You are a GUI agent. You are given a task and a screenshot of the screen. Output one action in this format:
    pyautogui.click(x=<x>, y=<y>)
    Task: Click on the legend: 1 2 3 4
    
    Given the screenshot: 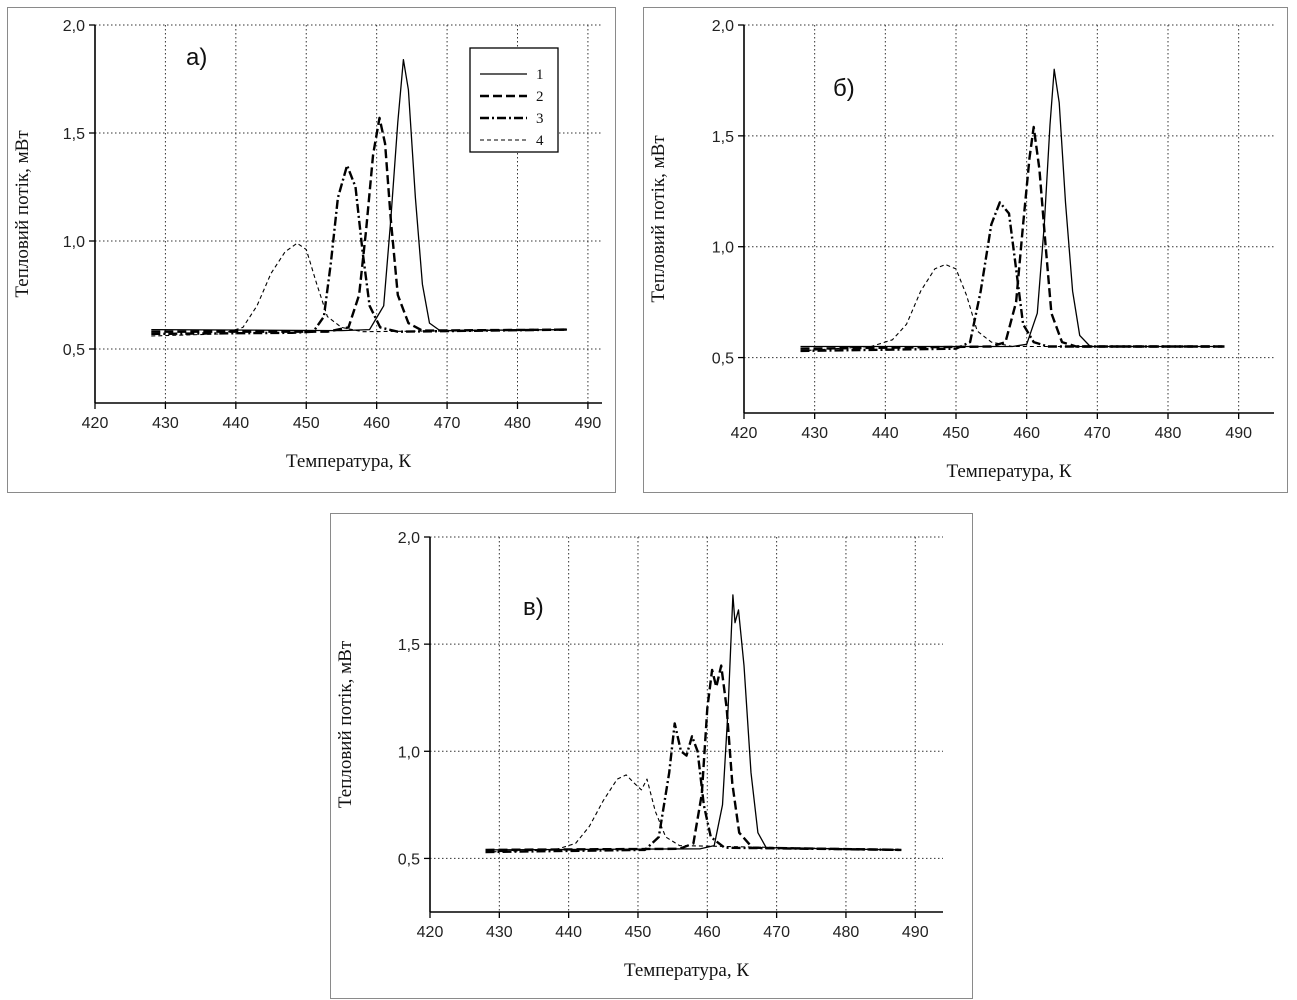 What is the action you would take?
    pyautogui.click(x=514, y=100)
    